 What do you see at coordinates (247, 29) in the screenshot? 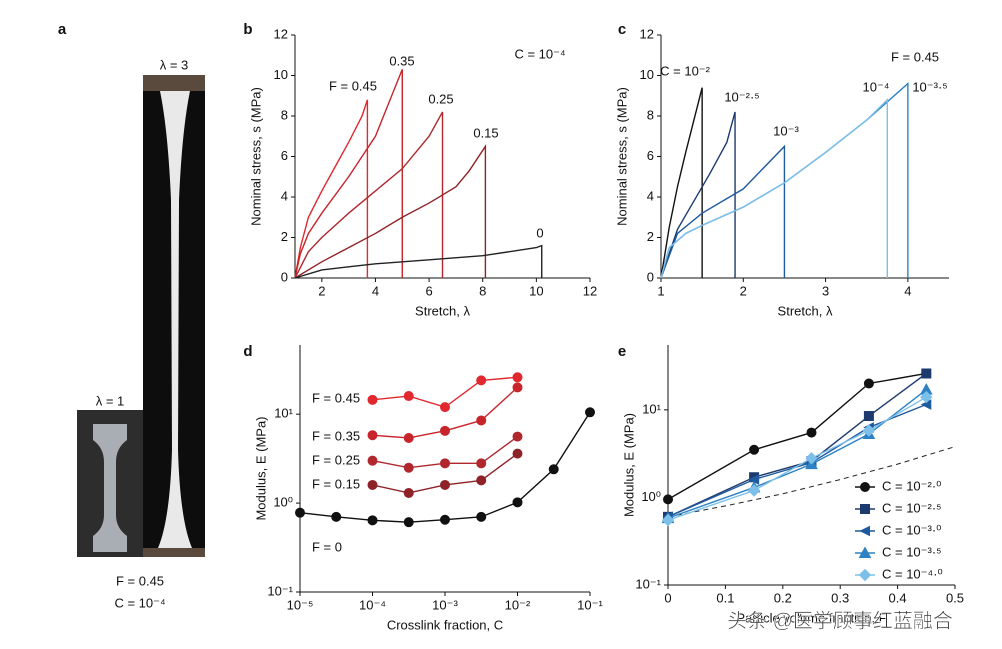
I see `panel-letter: b` at bounding box center [247, 29].